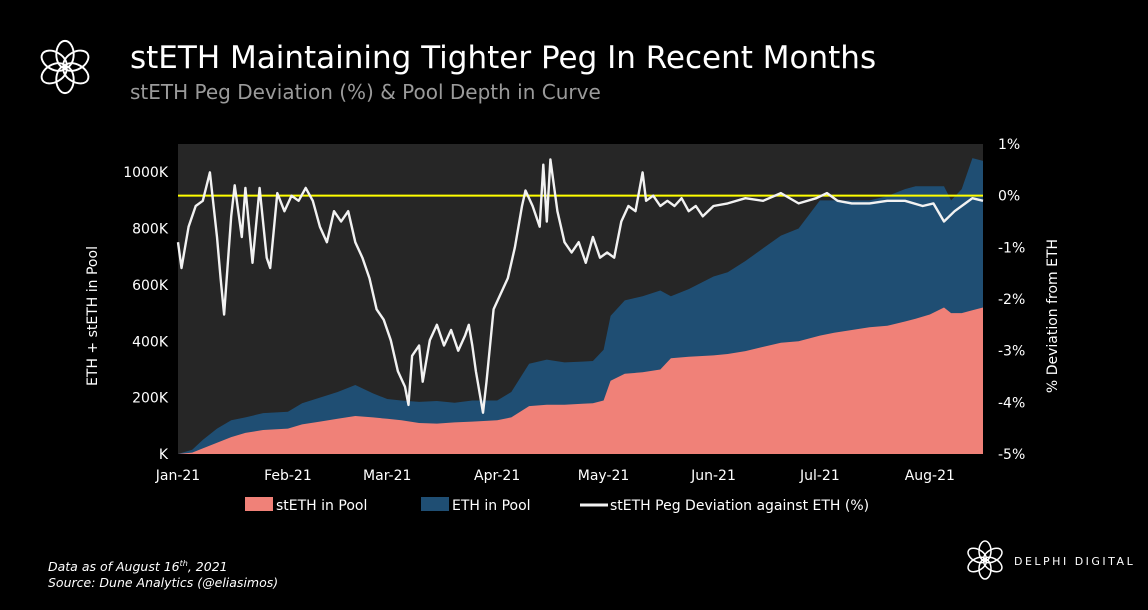  Describe the element at coordinates (150, 286) in the screenshot. I see `y-left-tick-label: 600K` at that location.